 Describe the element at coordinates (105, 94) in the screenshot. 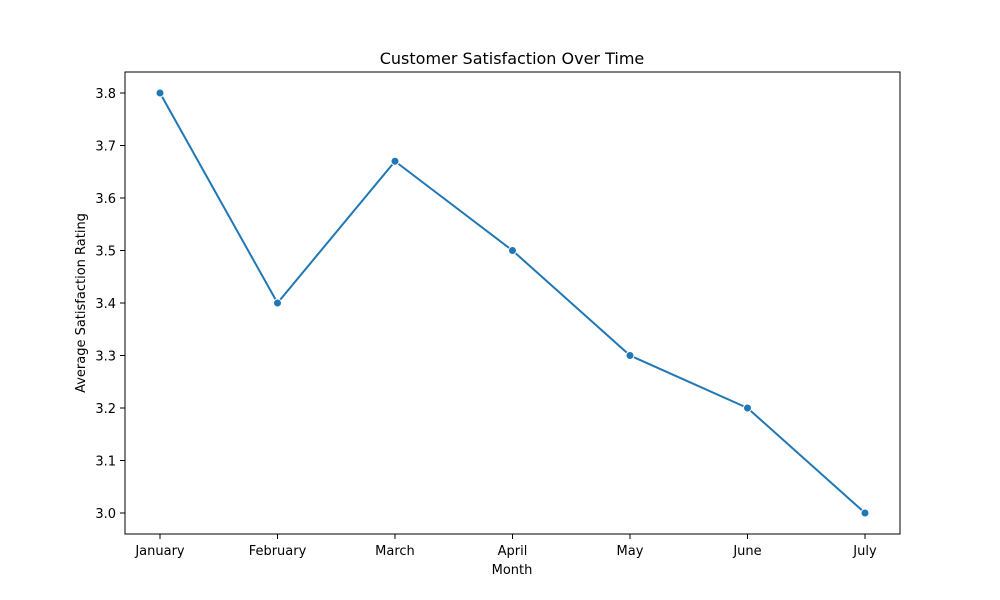

I see `y-tick-label: 3.8` at that location.